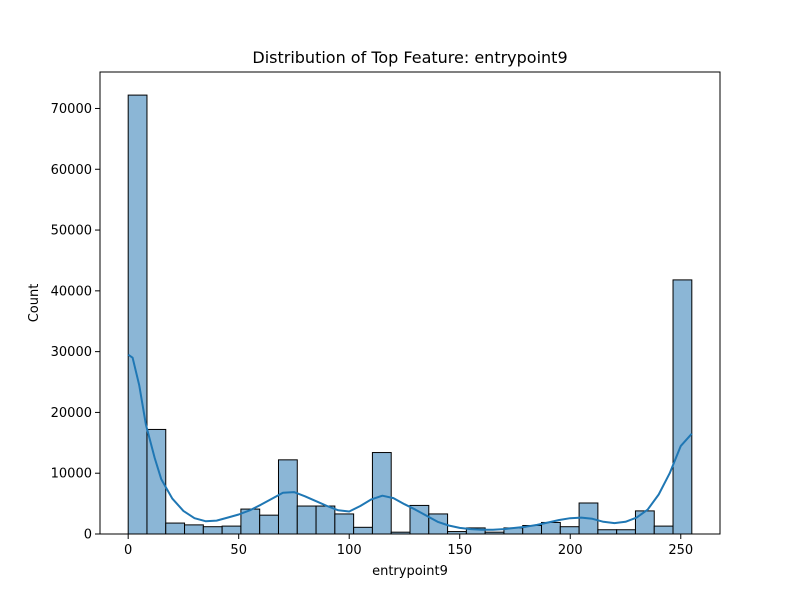 The height and width of the screenshot is (600, 800). Describe the element at coordinates (88, 535) in the screenshot. I see `y-tick-label: 0` at that location.